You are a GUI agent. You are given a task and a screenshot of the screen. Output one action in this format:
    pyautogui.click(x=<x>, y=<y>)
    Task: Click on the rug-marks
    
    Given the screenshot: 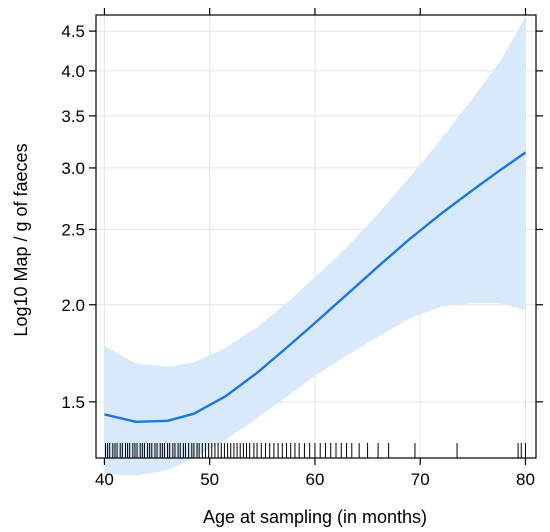 What is the action you would take?
    pyautogui.click(x=315, y=450)
    